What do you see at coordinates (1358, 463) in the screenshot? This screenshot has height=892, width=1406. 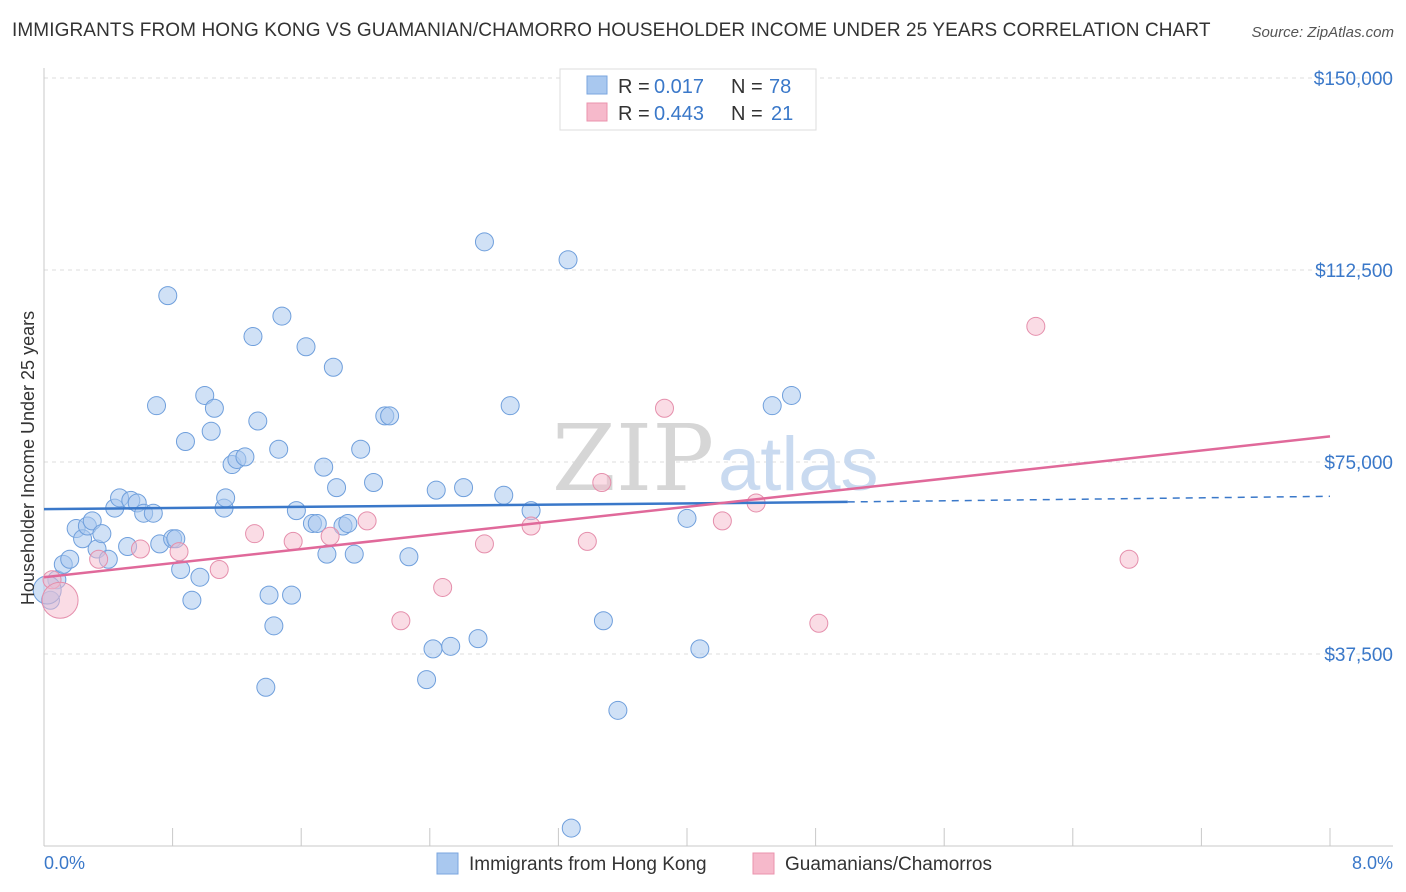 I see `y-tick-label-1: $75,000` at bounding box center [1358, 463].